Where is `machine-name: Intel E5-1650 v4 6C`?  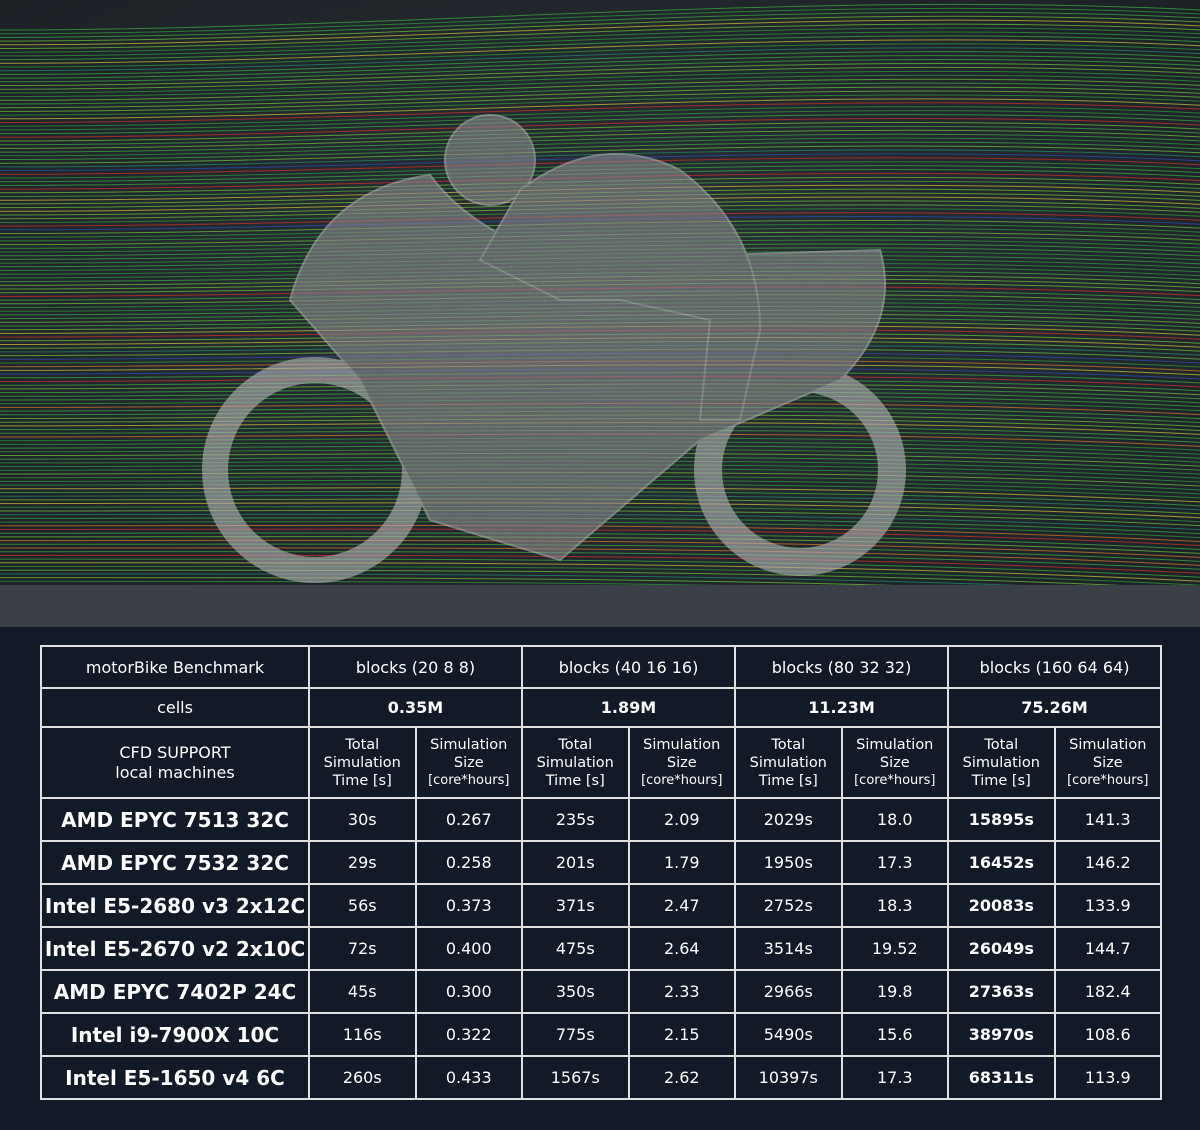
machine-name: Intel E5-1650 v4 6C is located at coordinates (175, 1077).